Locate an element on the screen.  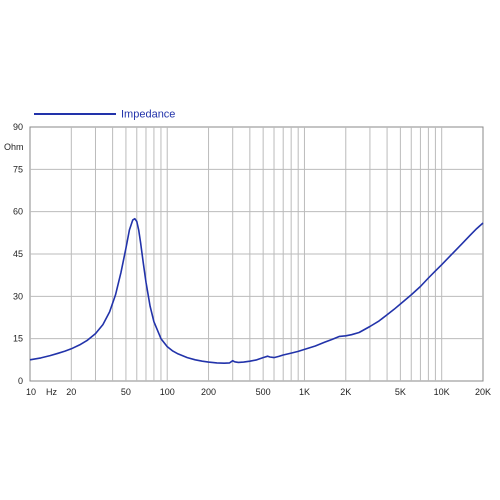
legend-label-impedance: Impedance is located at coordinates (148, 115).